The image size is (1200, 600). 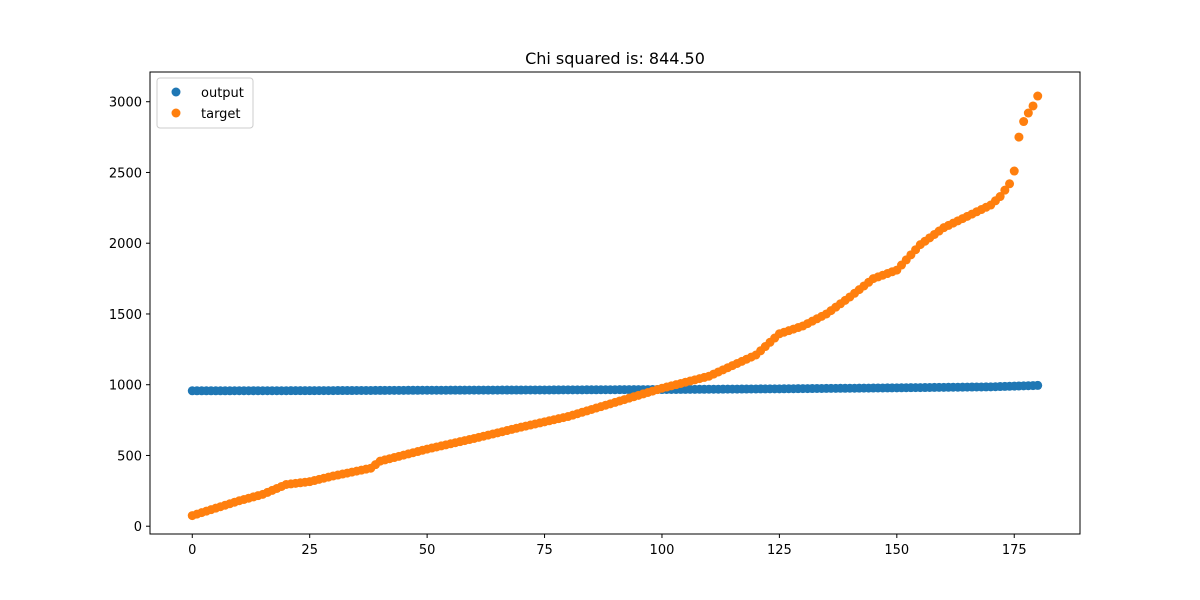 What do you see at coordinates (427, 550) in the screenshot?
I see `x-tick-label: 50` at bounding box center [427, 550].